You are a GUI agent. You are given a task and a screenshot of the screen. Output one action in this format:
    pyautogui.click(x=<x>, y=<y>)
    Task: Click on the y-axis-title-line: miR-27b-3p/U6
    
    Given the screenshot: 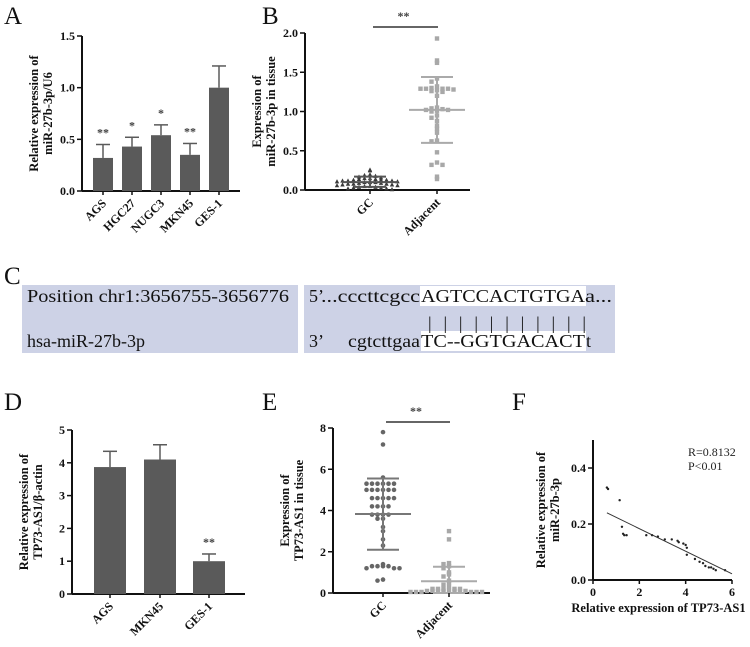 What is the action you would take?
    pyautogui.click(x=48, y=113)
    